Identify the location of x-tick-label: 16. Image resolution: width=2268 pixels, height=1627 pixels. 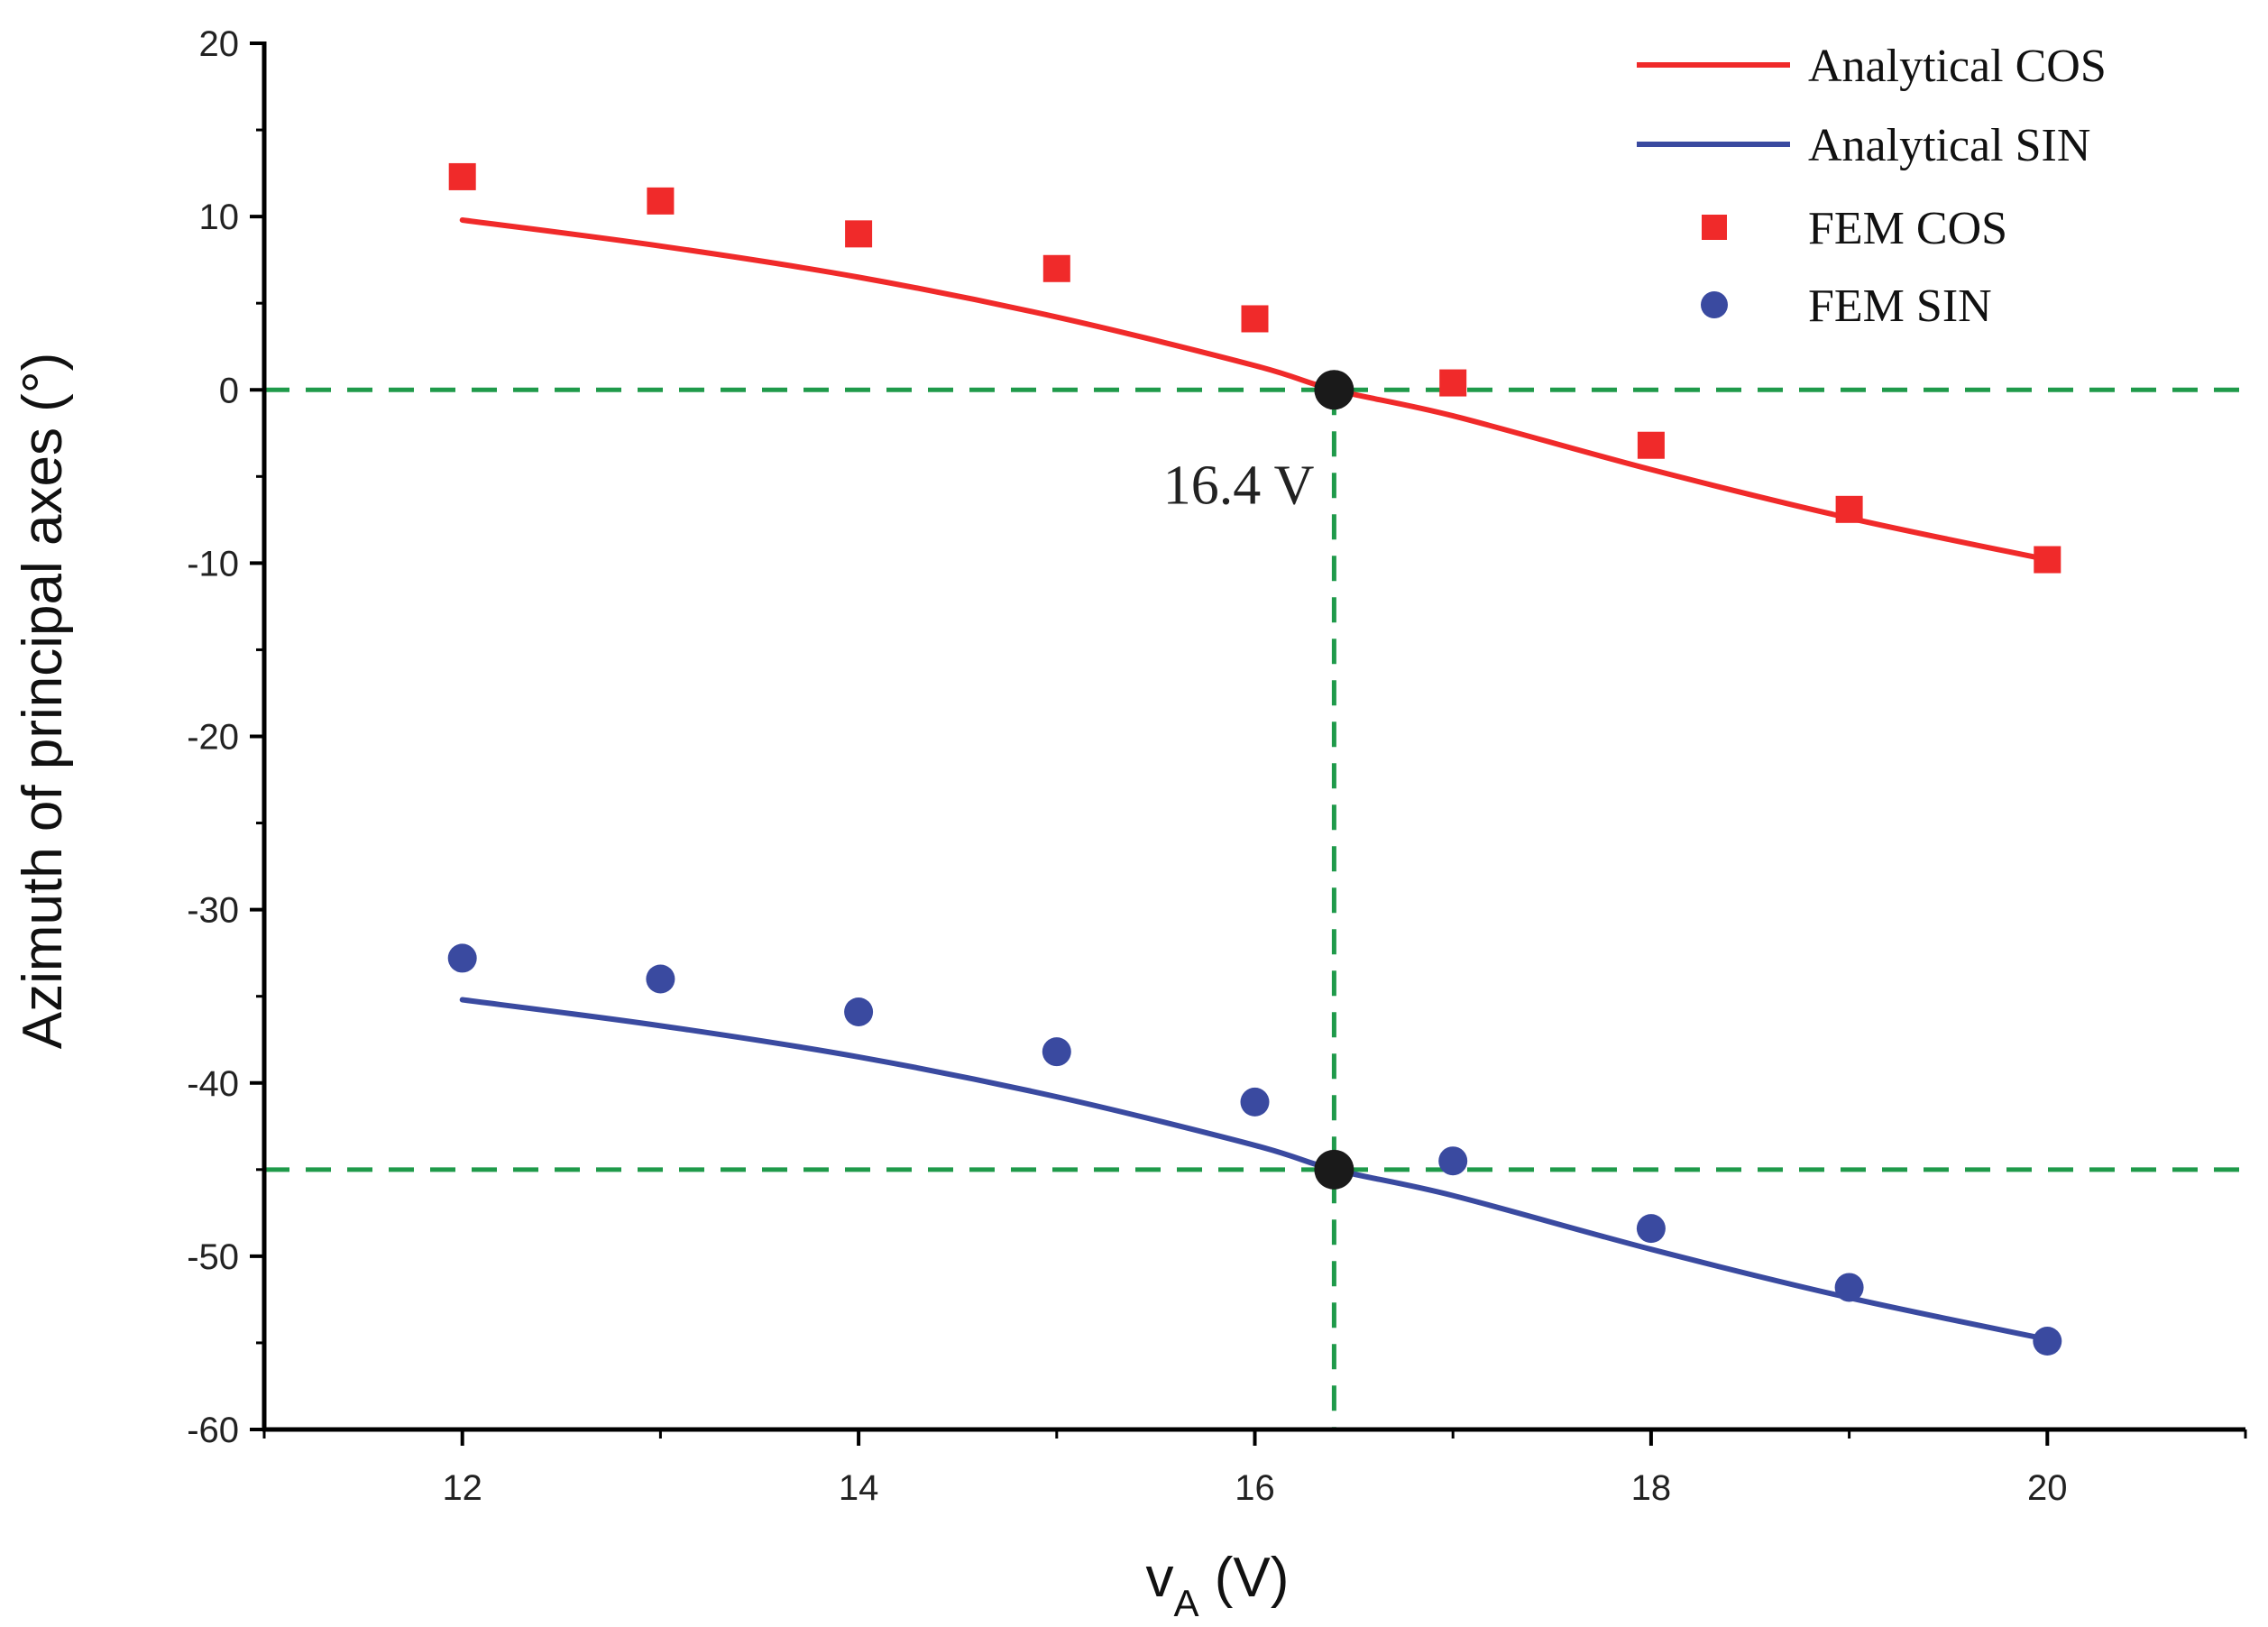
(1255, 1488).